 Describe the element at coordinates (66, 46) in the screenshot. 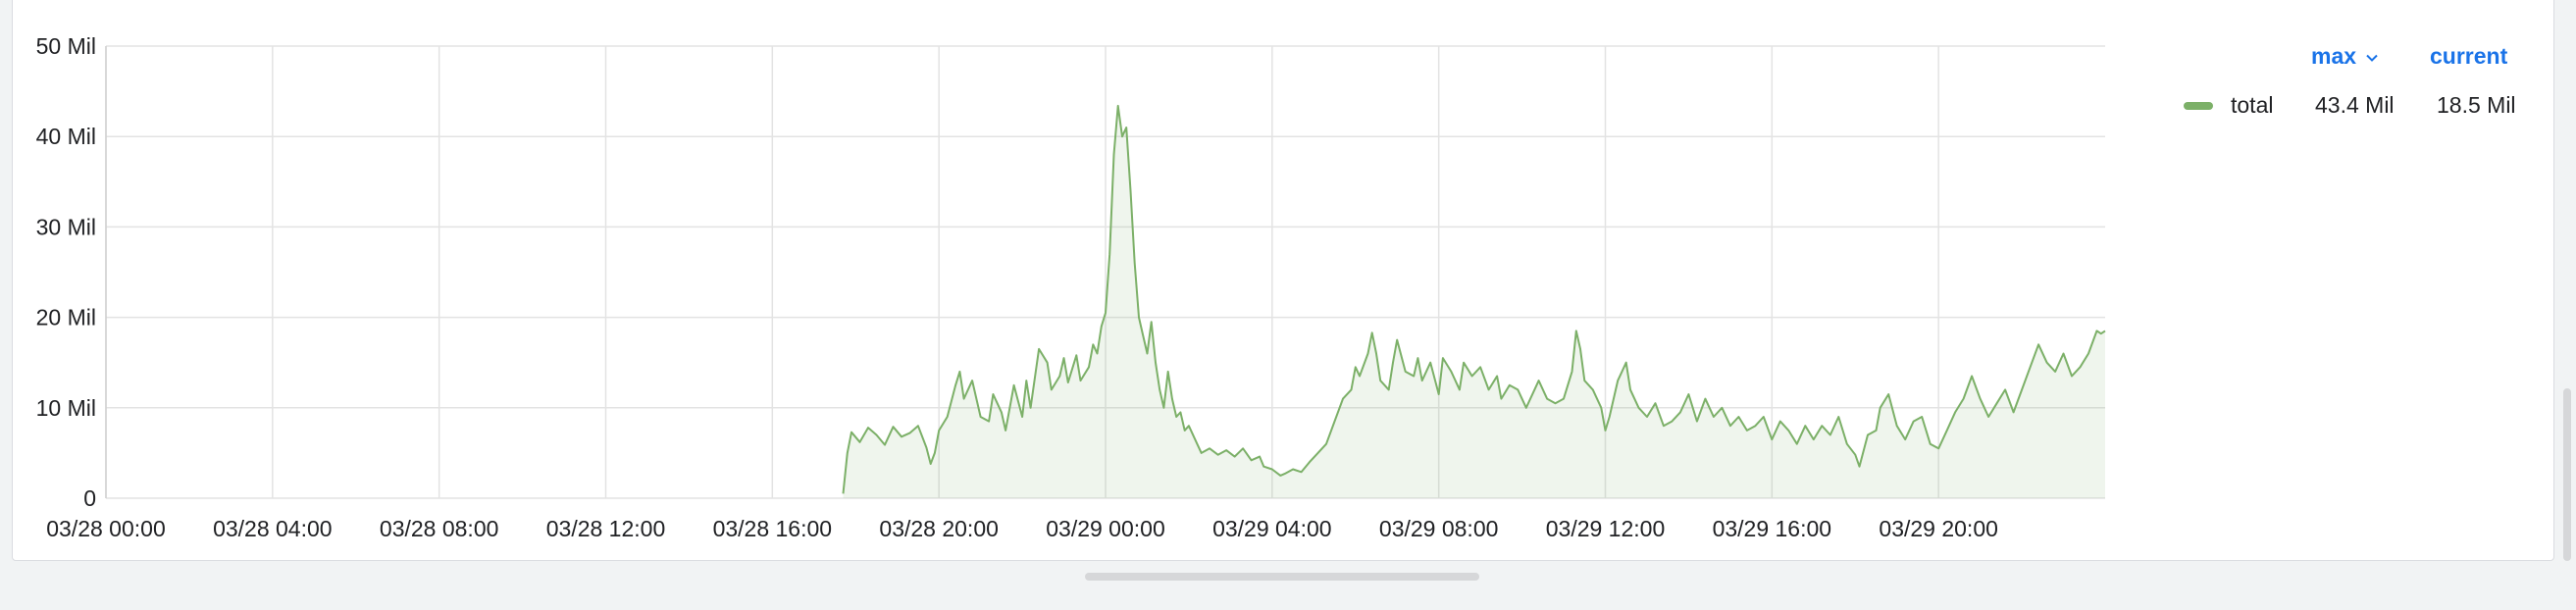

I see `y-tick-label: 50 Mil` at that location.